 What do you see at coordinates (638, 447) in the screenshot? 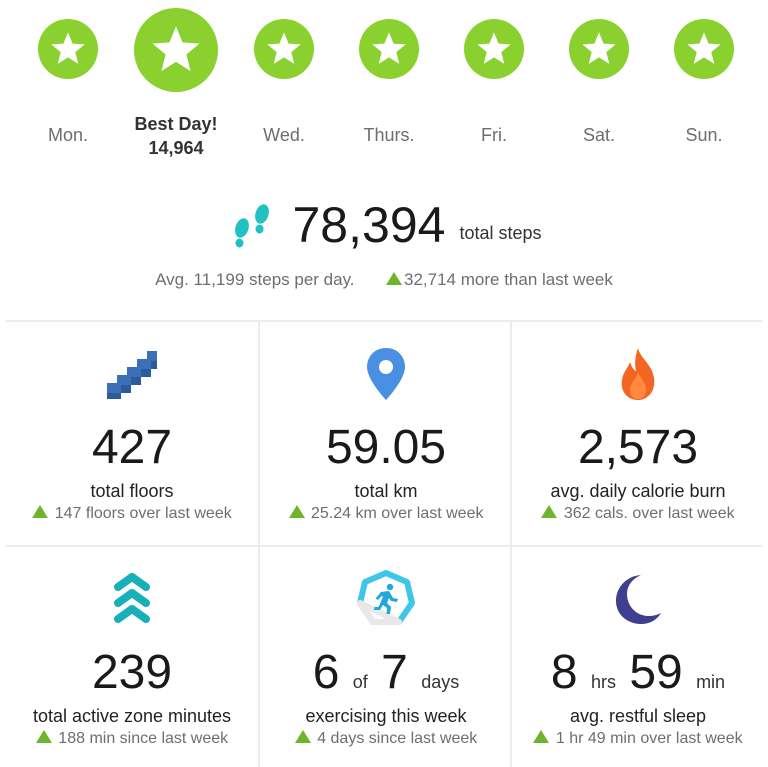
I see `calories-value: 2,573` at bounding box center [638, 447].